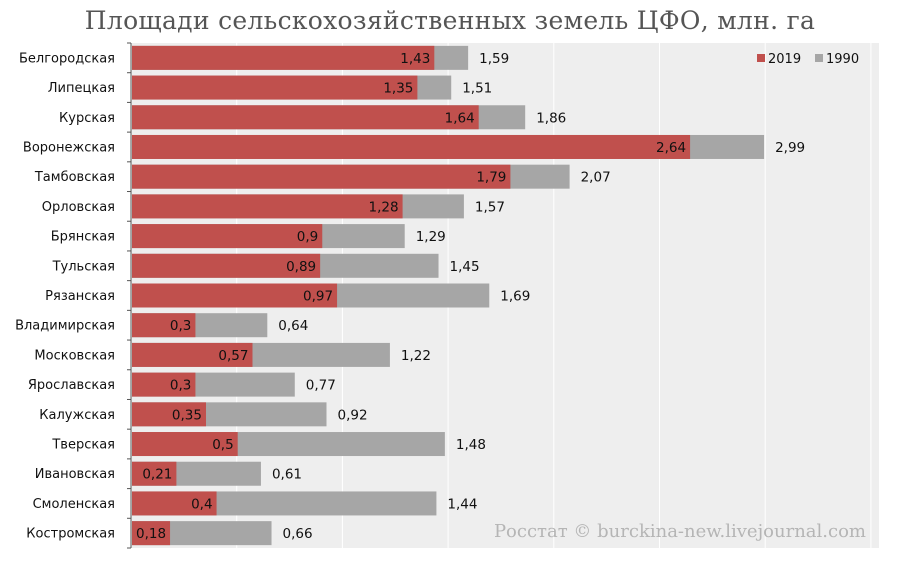 The width and height of the screenshot is (900, 564). What do you see at coordinates (74, 504) in the screenshot?
I see `category-label: Смоленская` at bounding box center [74, 504].